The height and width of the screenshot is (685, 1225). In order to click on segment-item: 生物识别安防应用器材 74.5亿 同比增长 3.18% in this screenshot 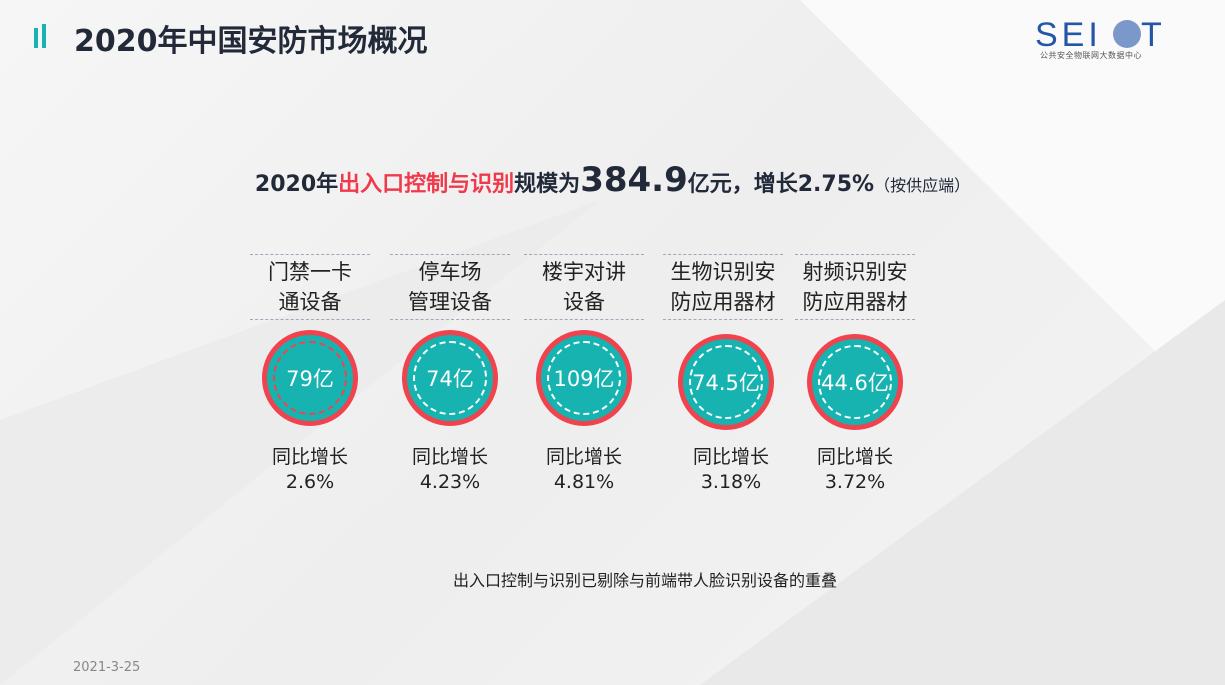, I will do `click(723, 373)`.